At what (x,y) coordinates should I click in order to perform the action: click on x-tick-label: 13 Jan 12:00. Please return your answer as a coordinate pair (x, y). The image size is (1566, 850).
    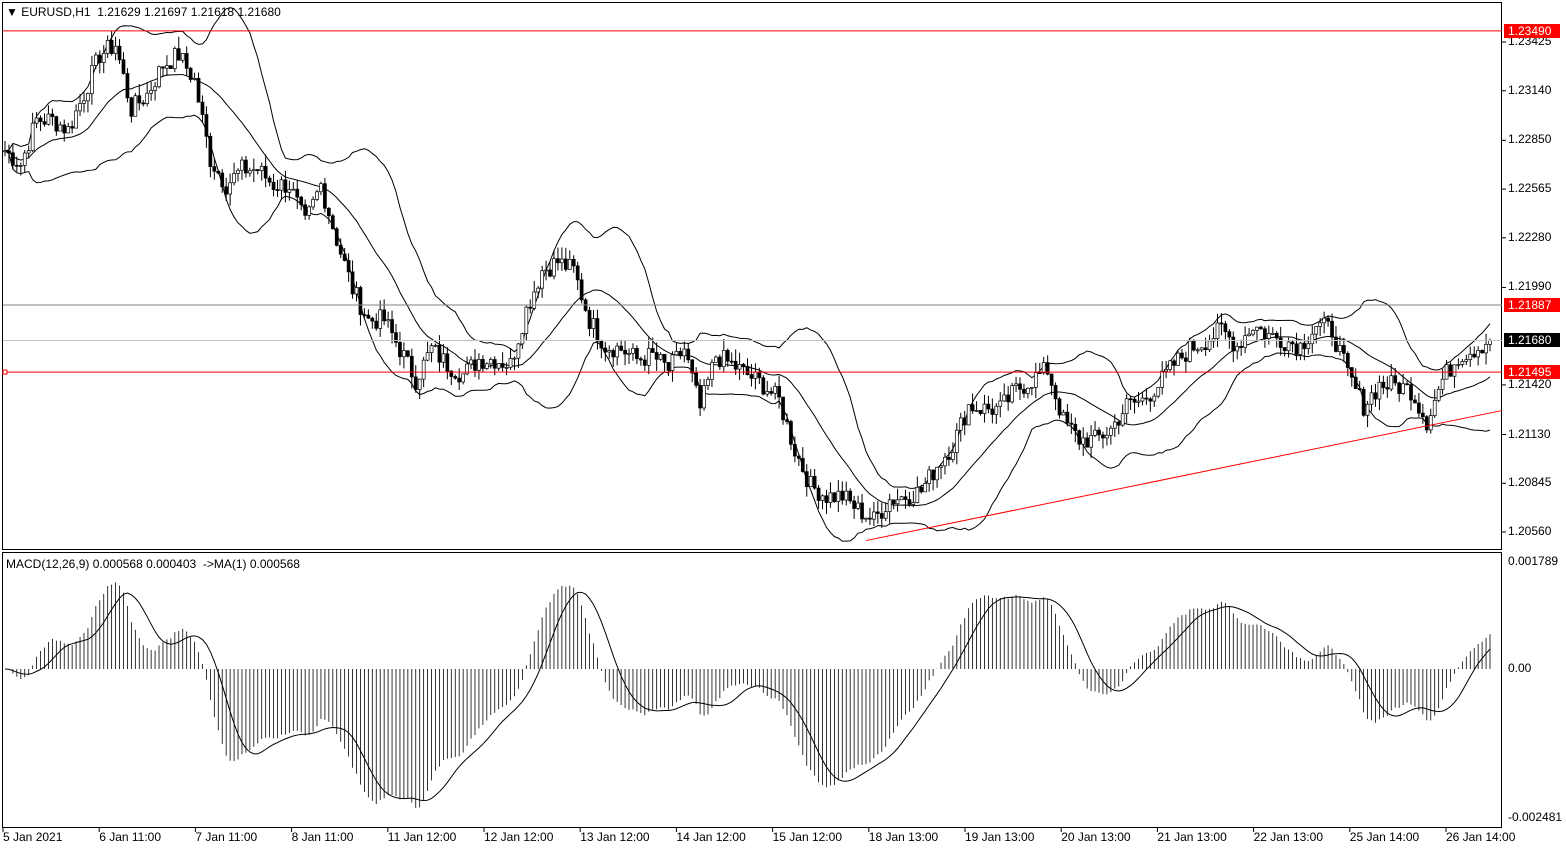
    Looking at the image, I should click on (615, 837).